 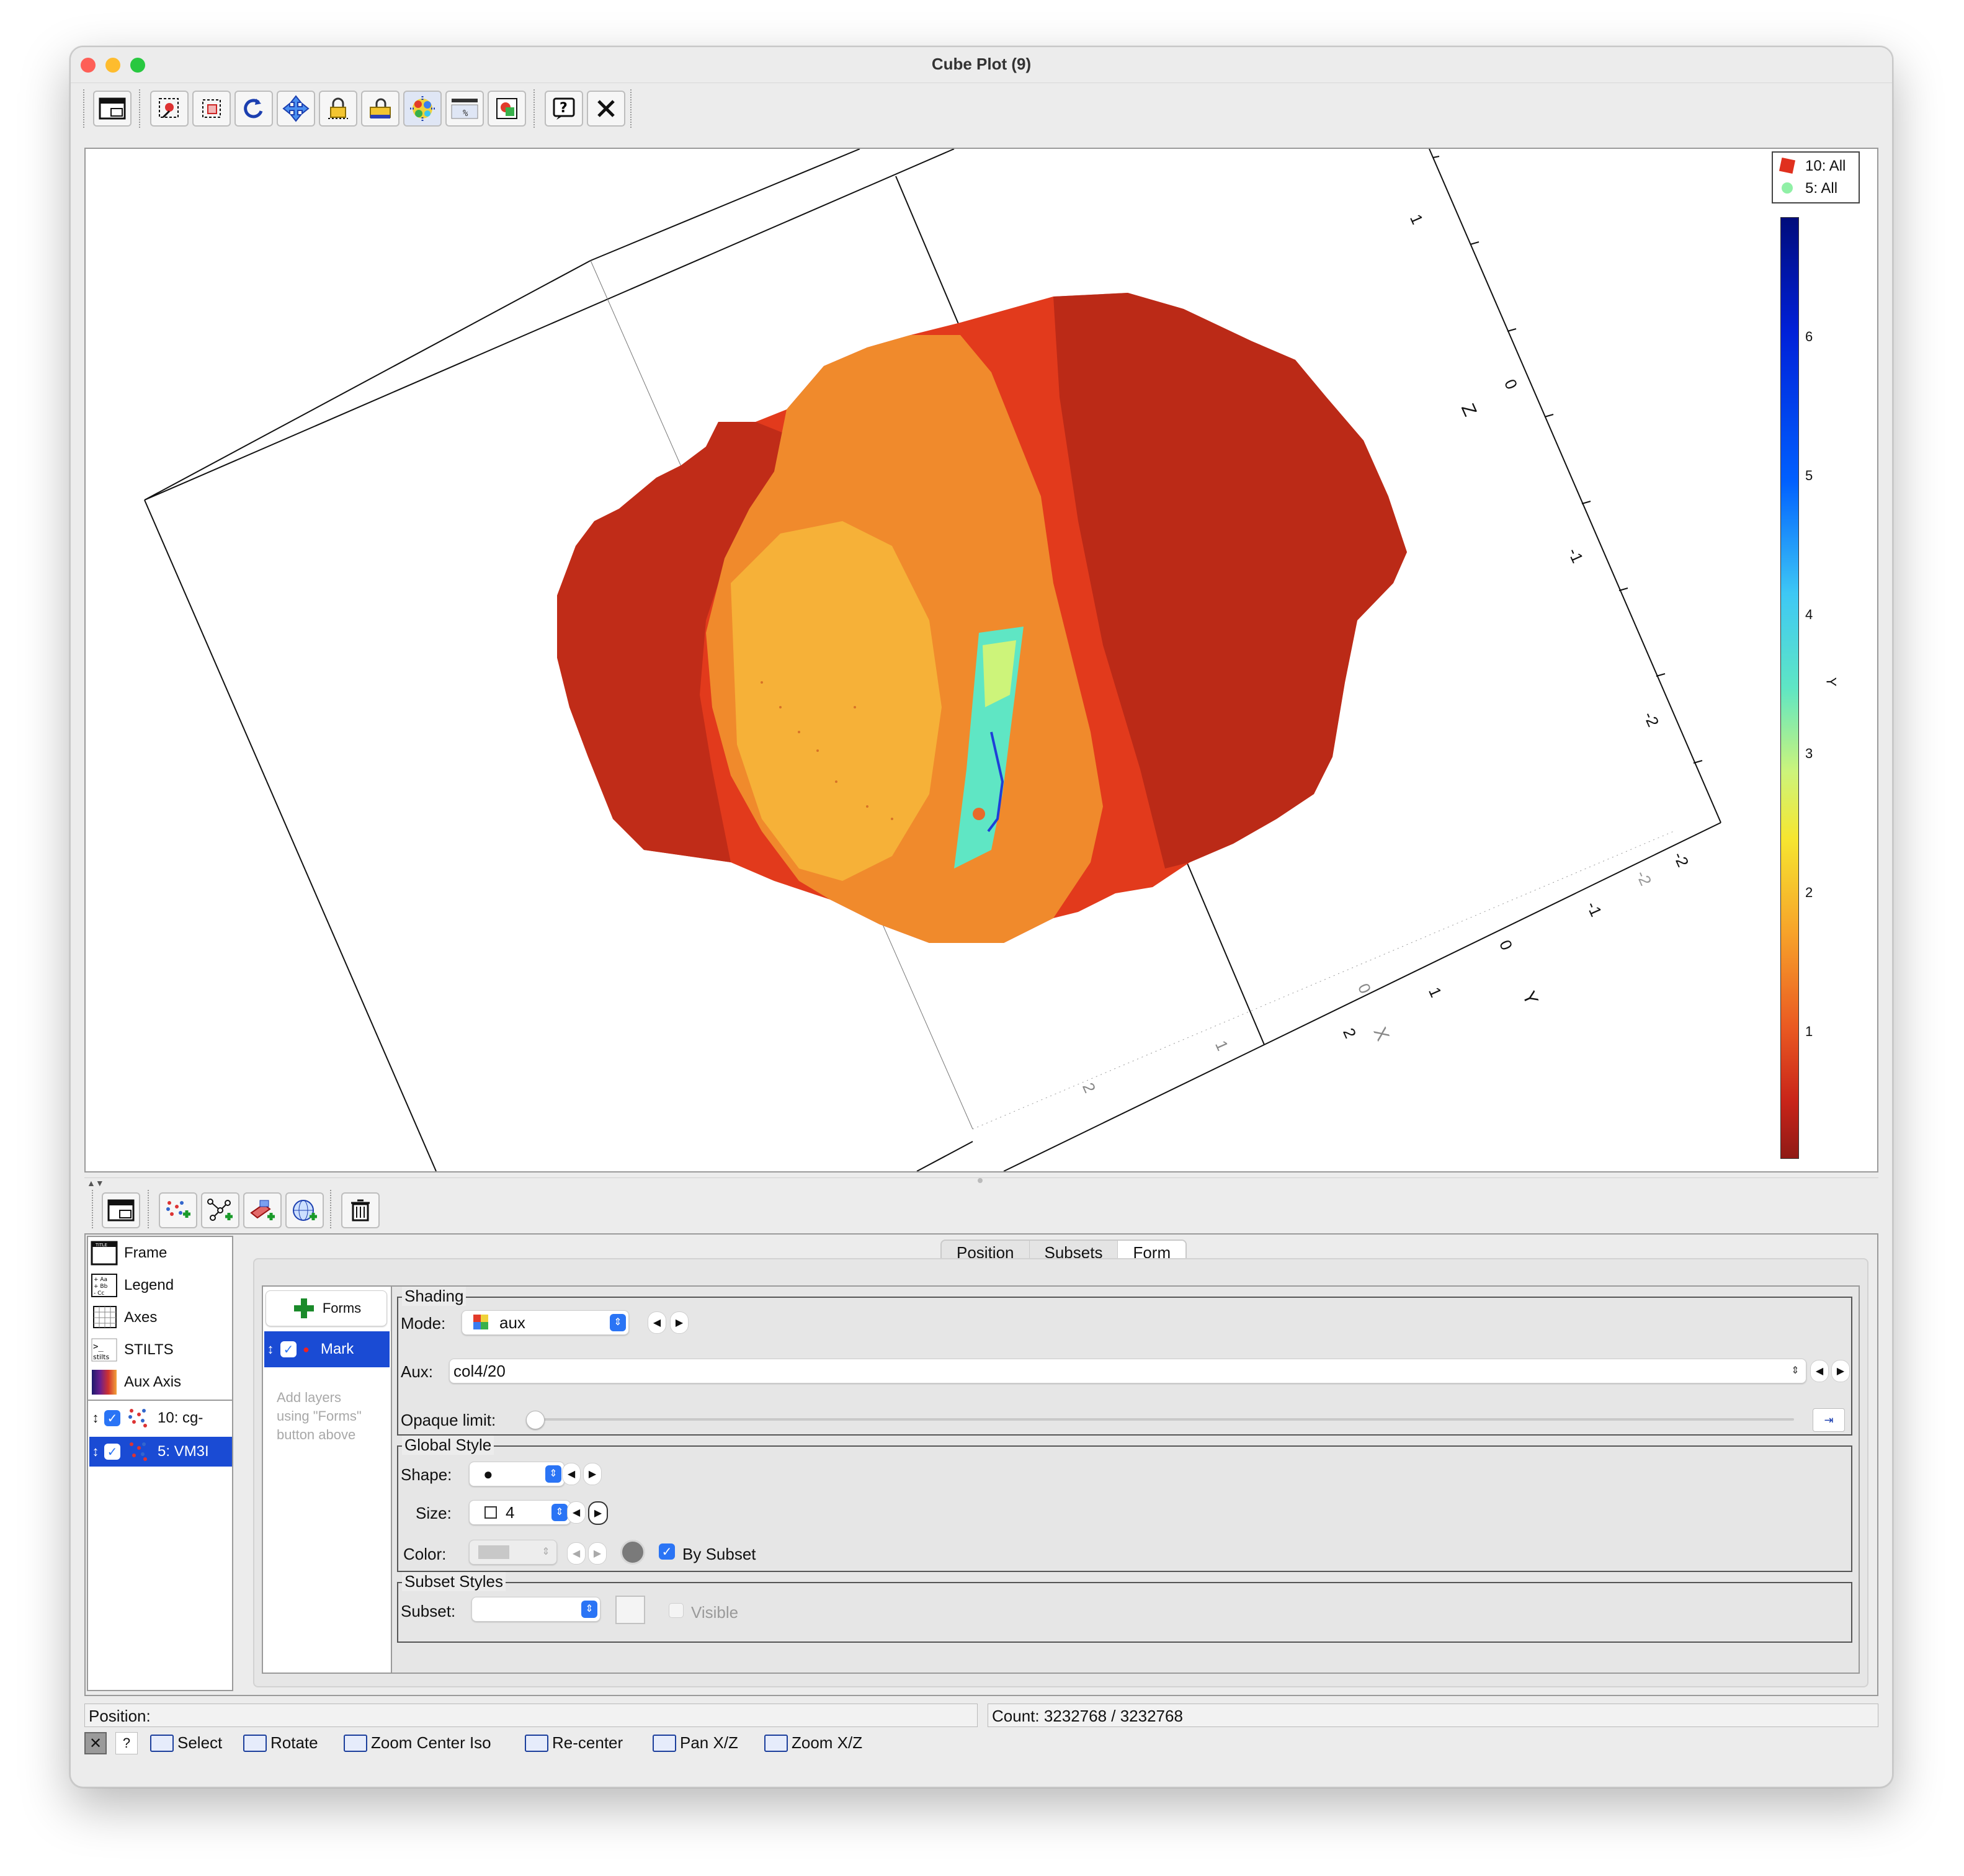 I want to click on color-select: ⇕, so click(x=513, y=1552).